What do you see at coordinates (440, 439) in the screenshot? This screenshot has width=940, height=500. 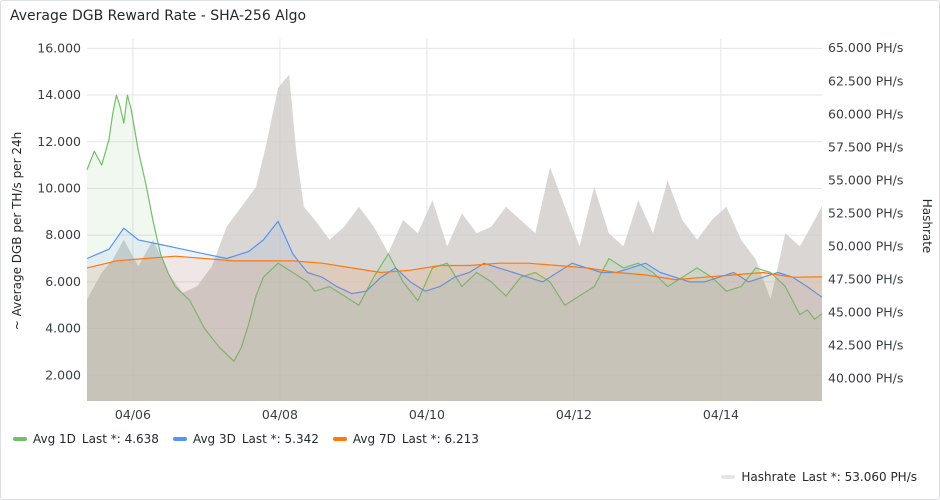 I see `legend-last-avg-7d: Last *: 6.213` at bounding box center [440, 439].